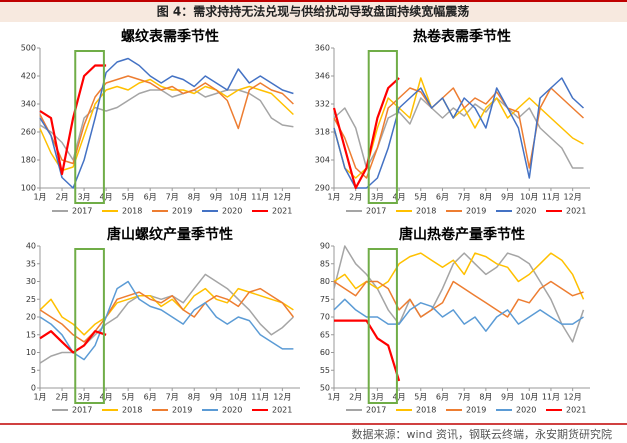 This screenshot has width=627, height=443. Describe the element at coordinates (28, 76) in the screenshot. I see `y-tick-label: 420` at that location.